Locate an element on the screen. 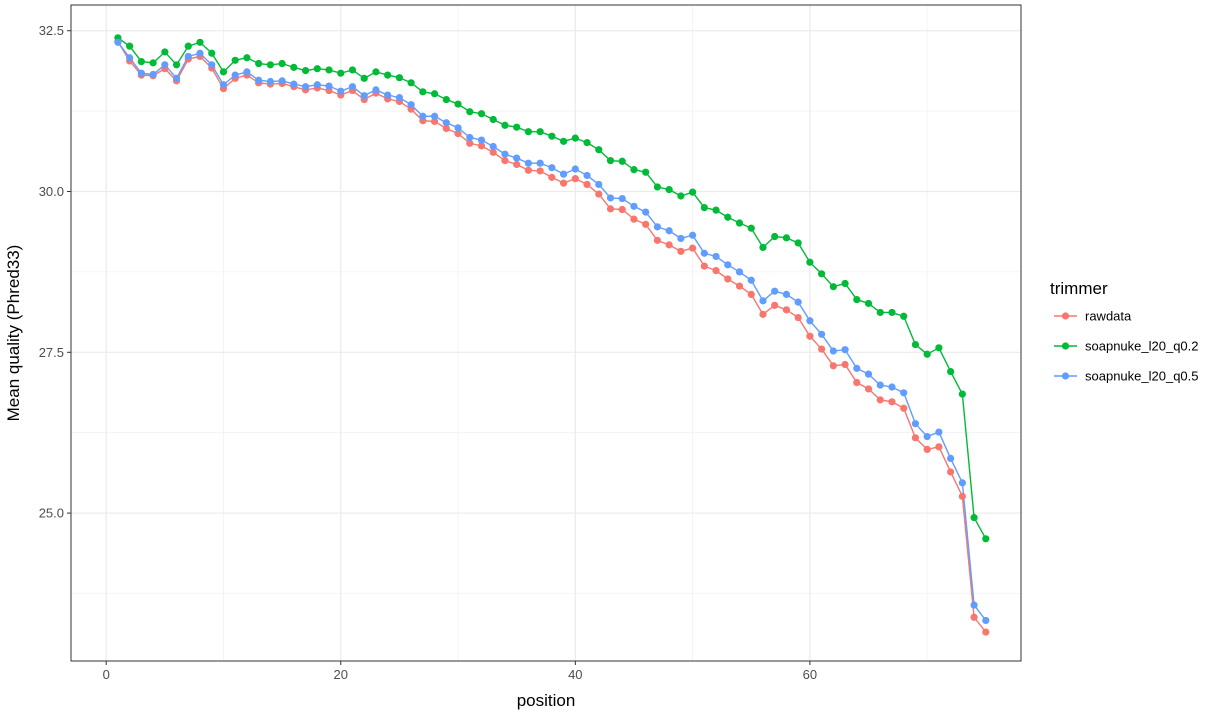 This screenshot has height=713, width=1217. y-axis-title: Mean quality (Phred33) is located at coordinates (13, 333).